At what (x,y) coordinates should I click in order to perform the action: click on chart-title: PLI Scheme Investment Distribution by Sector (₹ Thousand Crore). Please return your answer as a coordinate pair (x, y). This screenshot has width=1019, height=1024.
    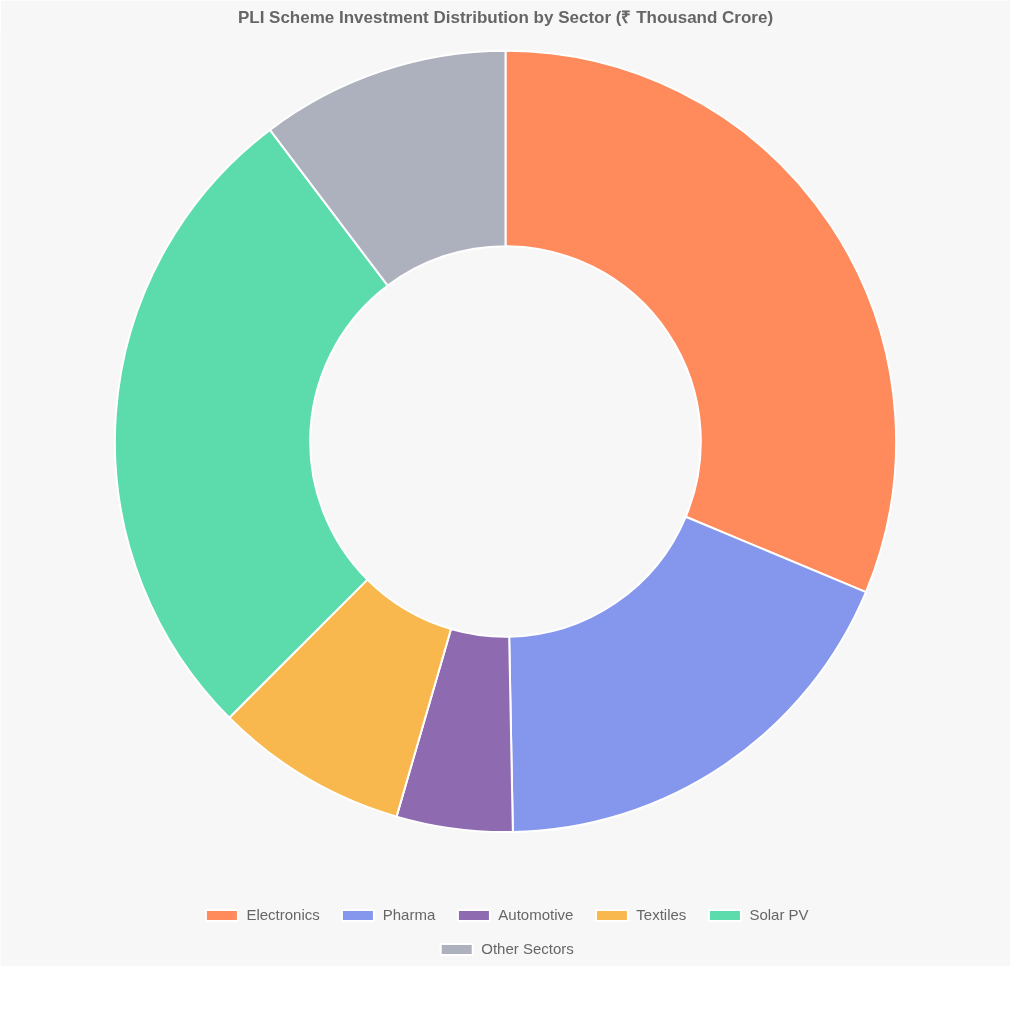
    Looking at the image, I should click on (505, 17).